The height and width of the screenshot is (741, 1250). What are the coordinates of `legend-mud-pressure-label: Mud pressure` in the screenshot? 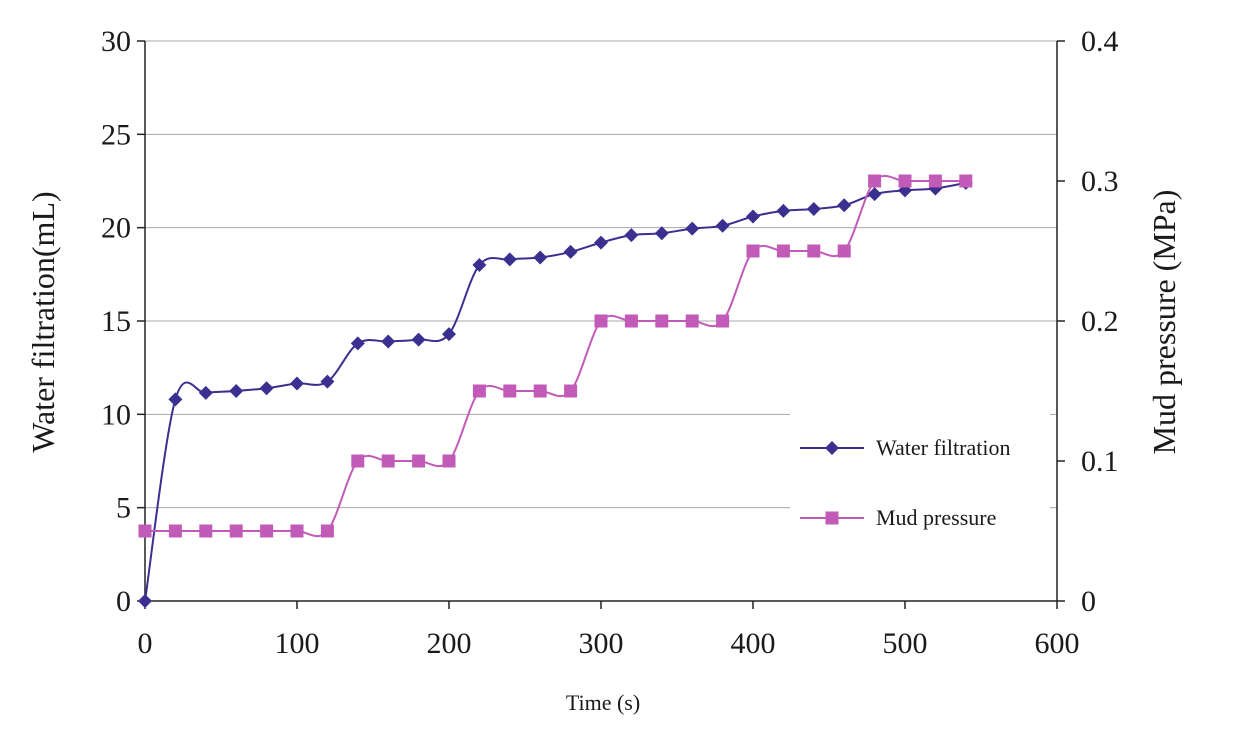 It's located at (936, 517).